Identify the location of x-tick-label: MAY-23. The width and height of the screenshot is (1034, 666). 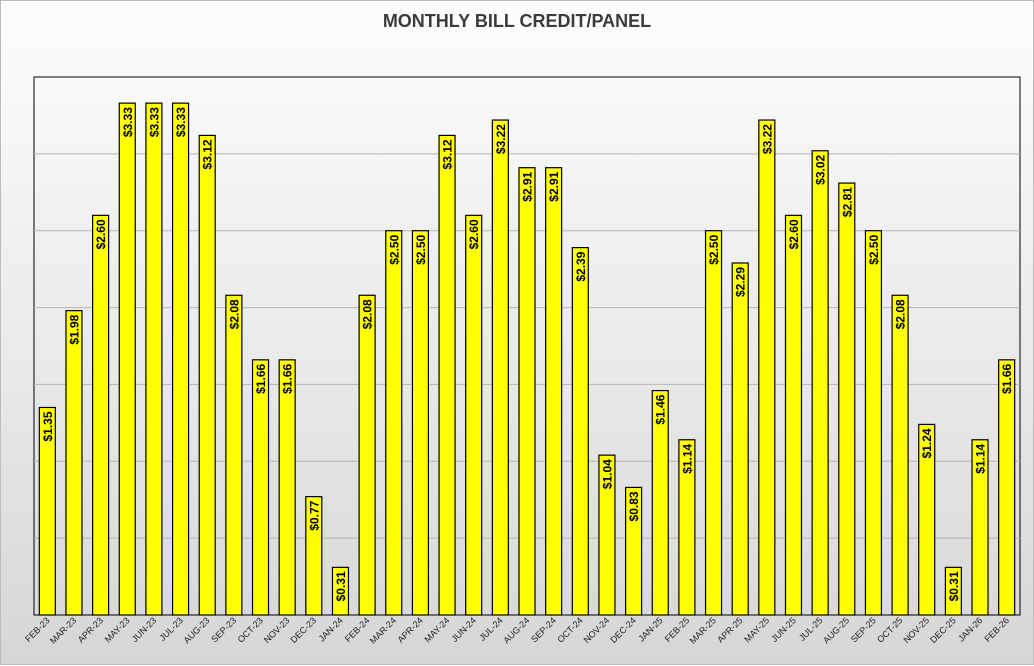
(117, 629).